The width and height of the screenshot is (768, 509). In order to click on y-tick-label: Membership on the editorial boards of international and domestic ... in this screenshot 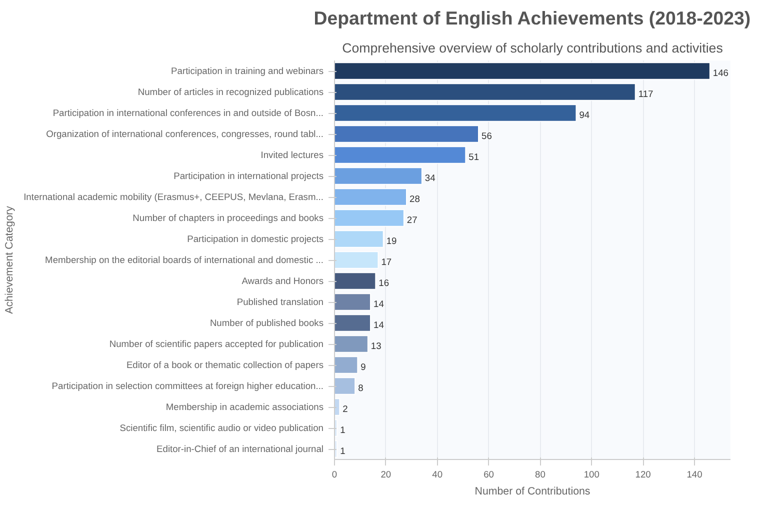, I will do `click(184, 260)`.